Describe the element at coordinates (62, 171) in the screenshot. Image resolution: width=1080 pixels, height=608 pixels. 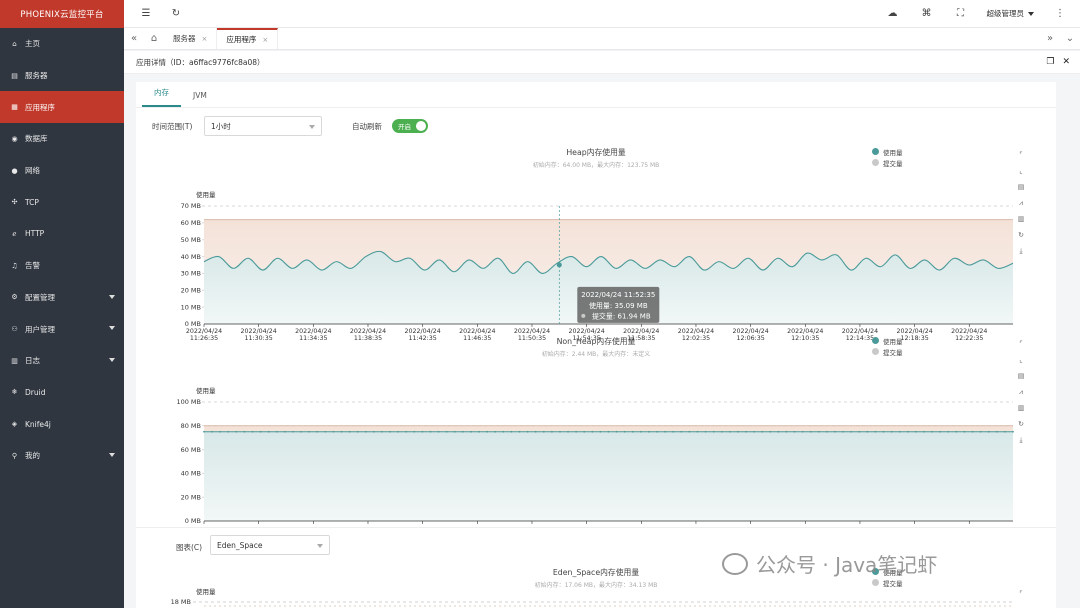
I see `sidebar-item-4: ● 网络` at that location.